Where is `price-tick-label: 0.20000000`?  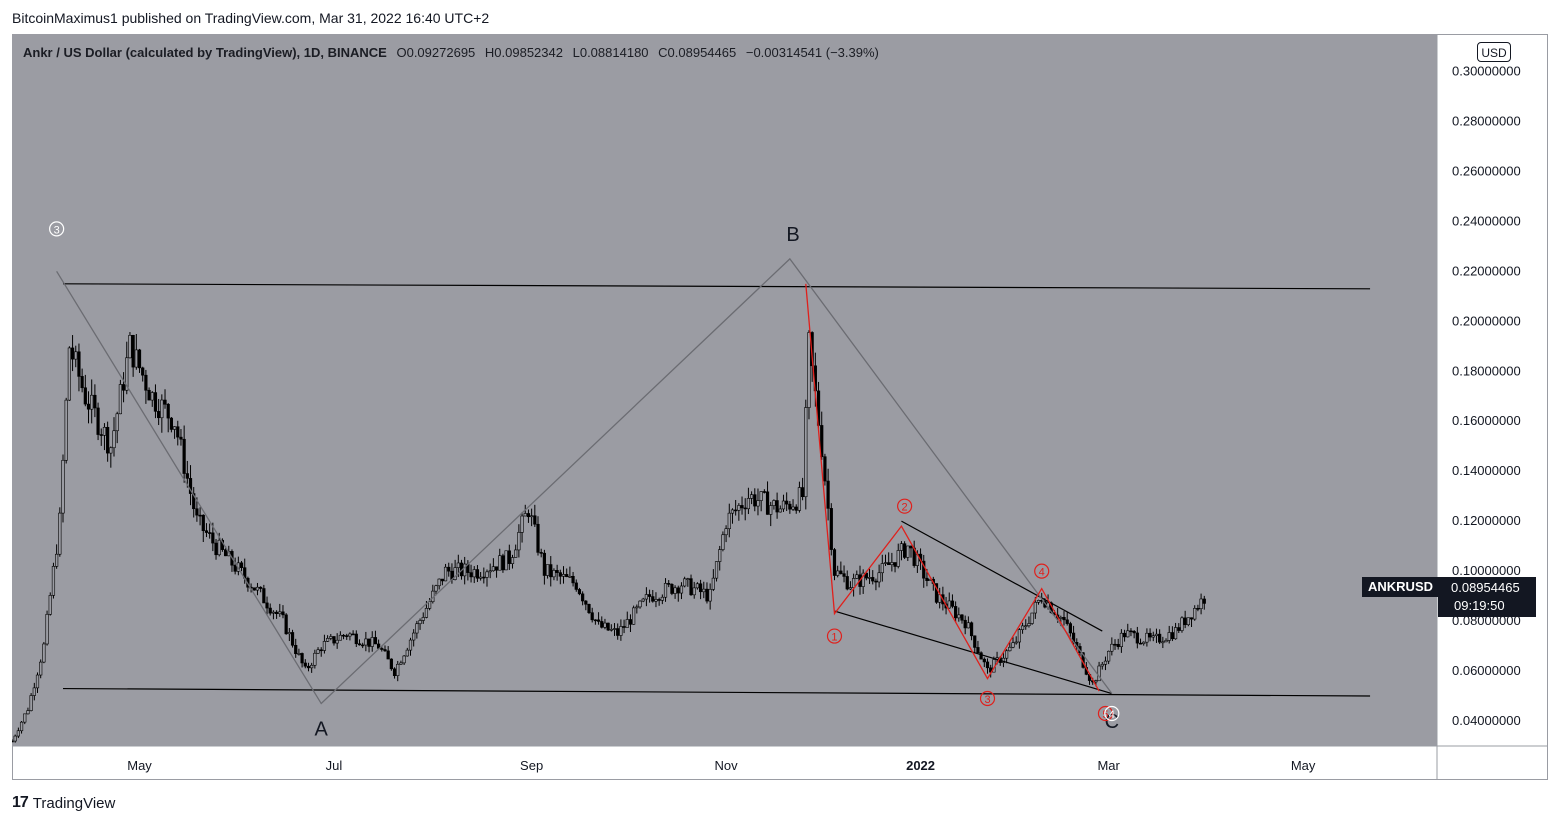 price-tick-label: 0.20000000 is located at coordinates (1486, 320).